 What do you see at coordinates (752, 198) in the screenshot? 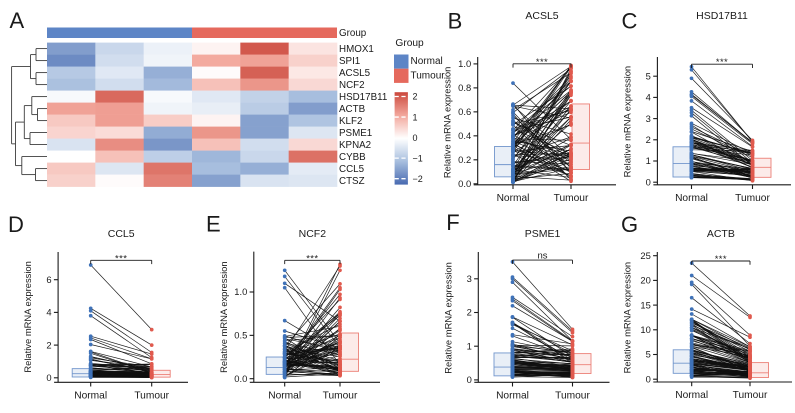
I see `svg-text: Tumuor` at bounding box center [752, 198].